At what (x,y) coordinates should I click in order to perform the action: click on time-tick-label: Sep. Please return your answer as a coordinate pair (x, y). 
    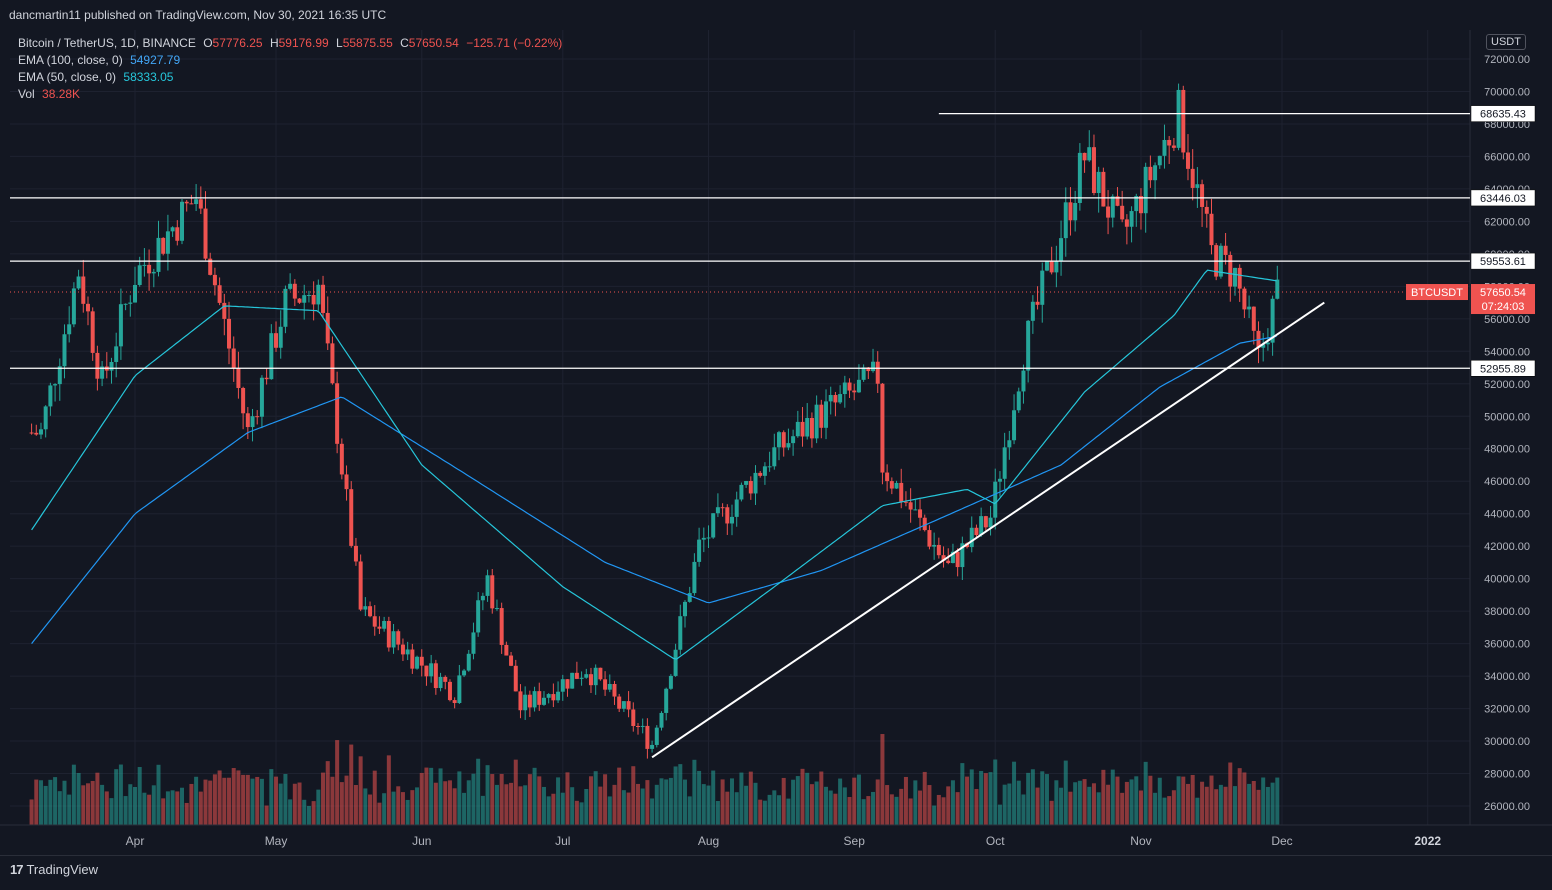
    Looking at the image, I should click on (855, 841).